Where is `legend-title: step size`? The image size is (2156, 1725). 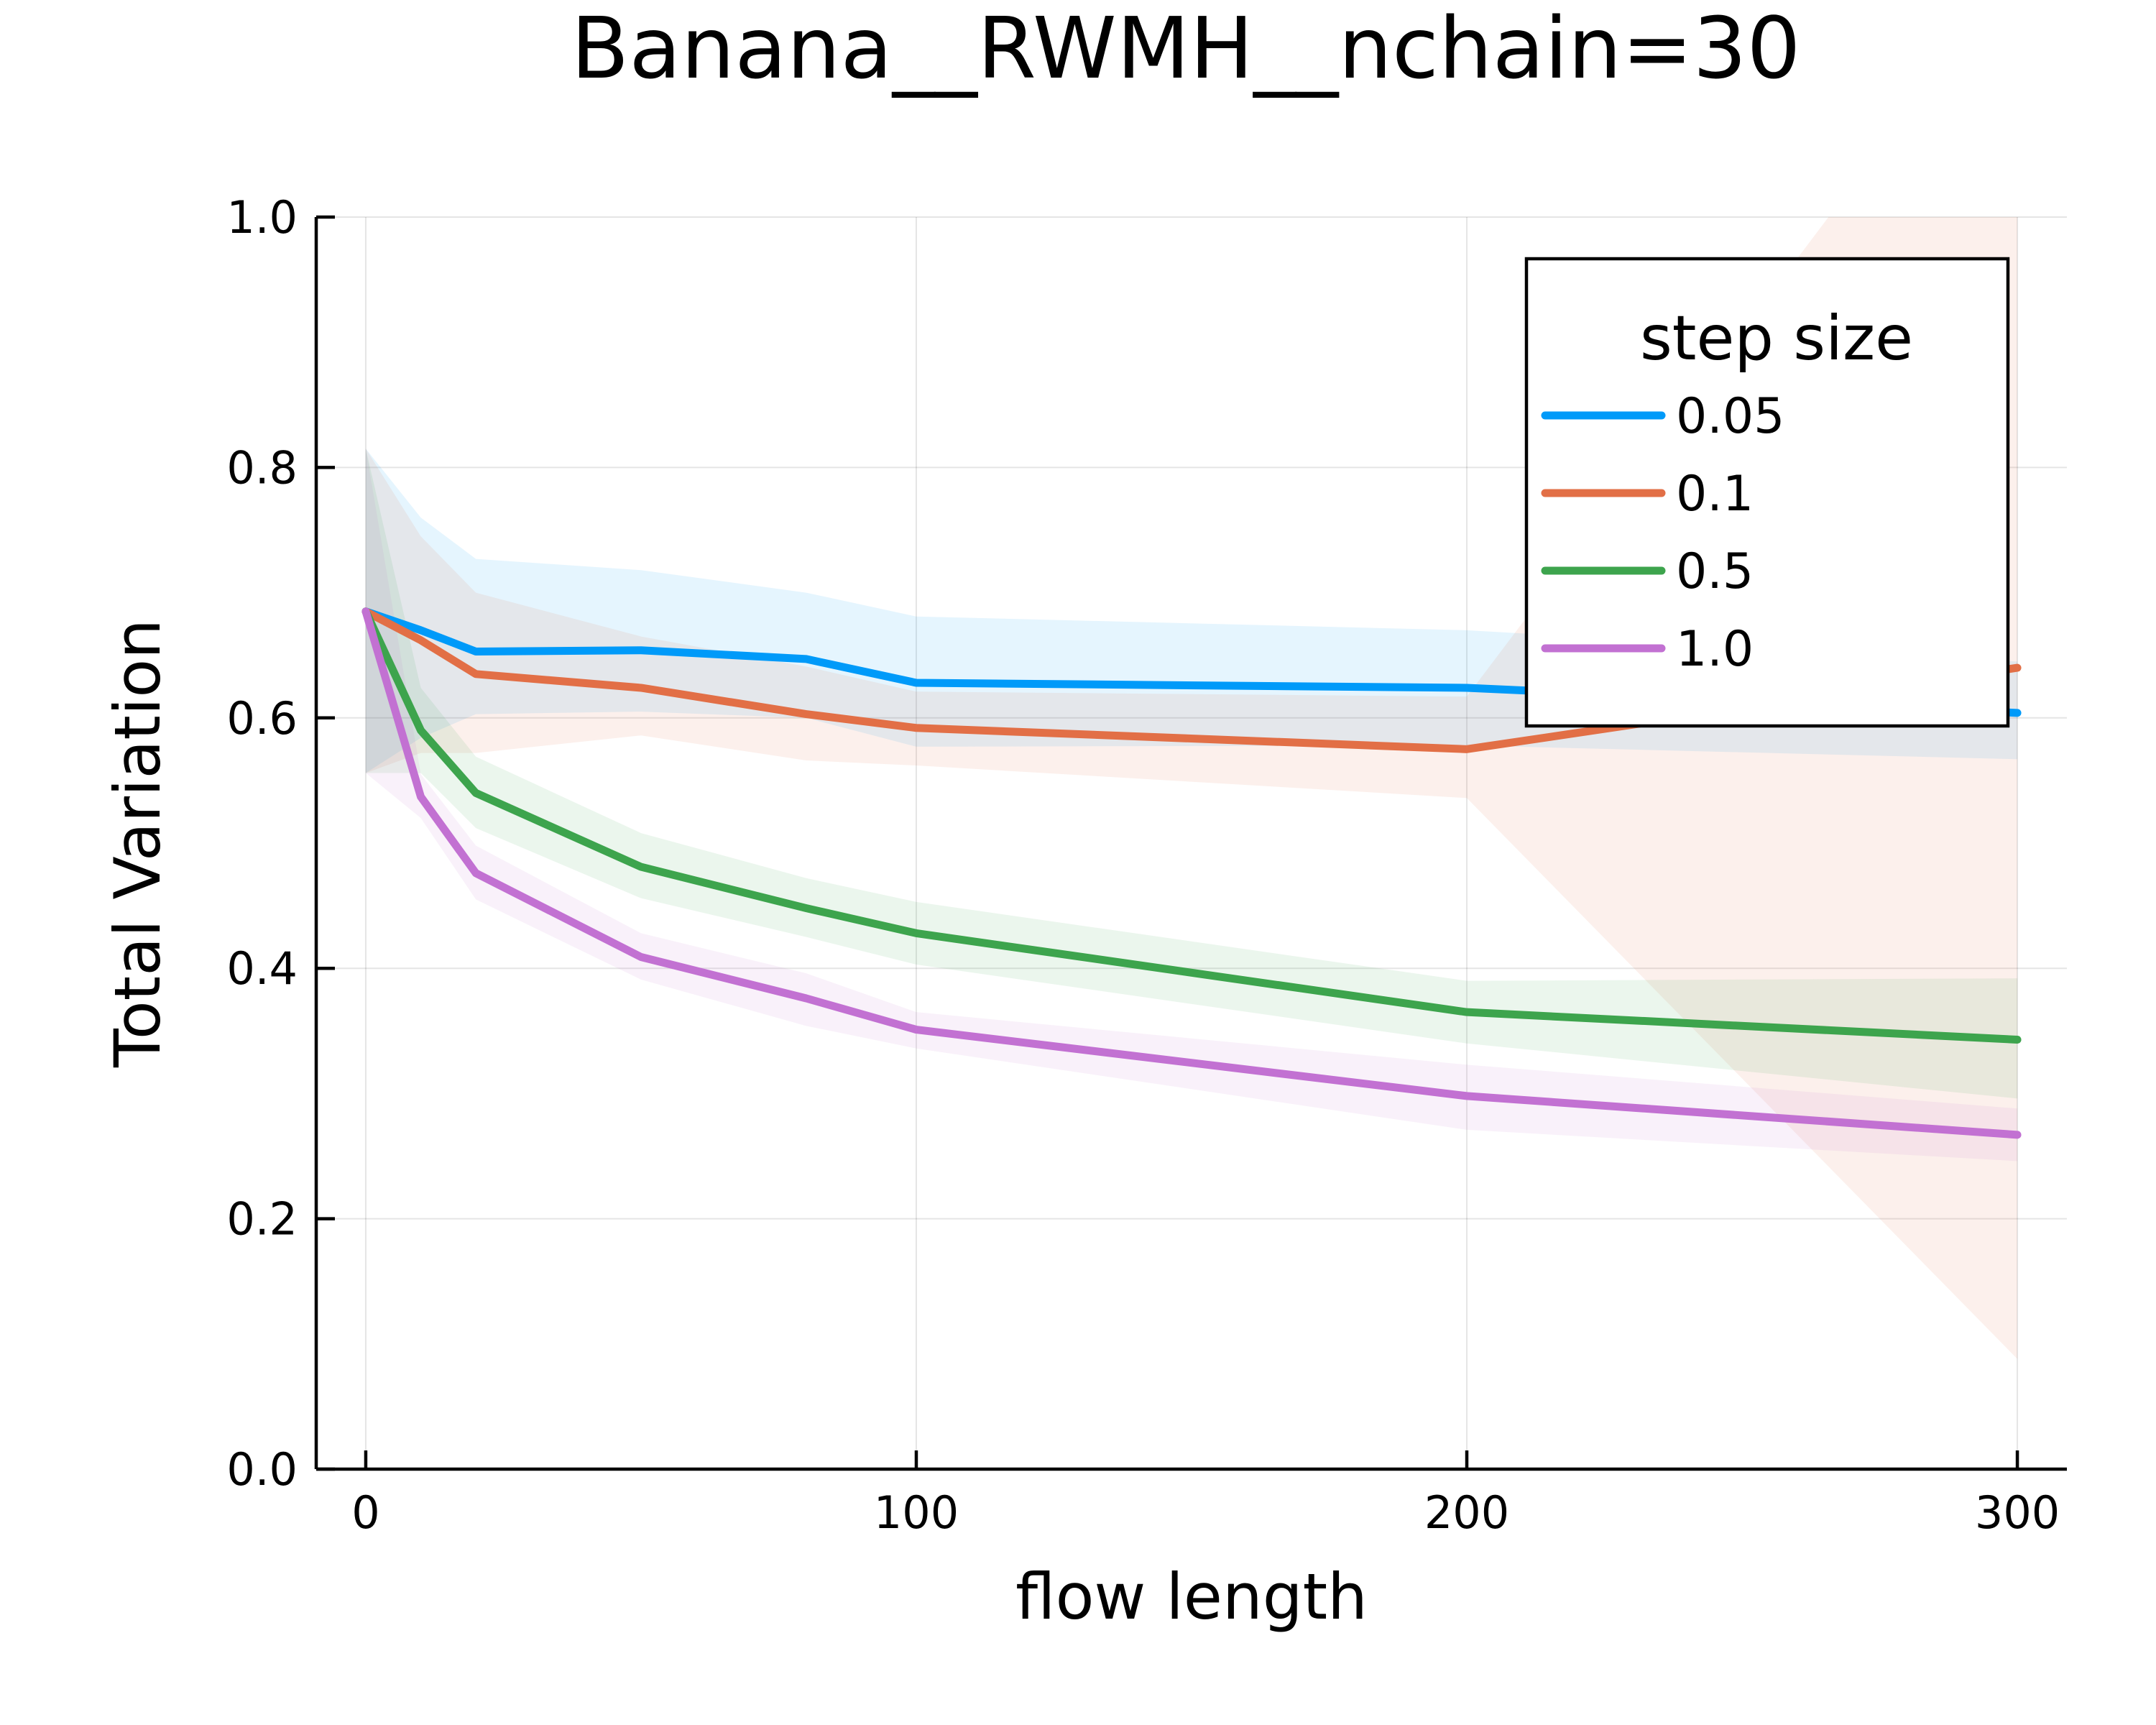
legend-title: step size is located at coordinates (1777, 338).